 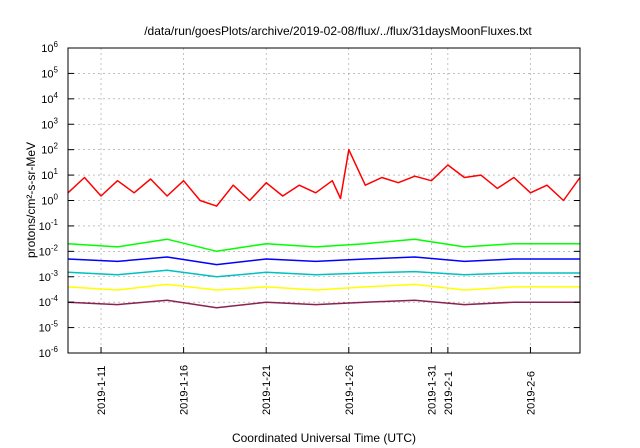 I want to click on x-axis-label: Coordinated Universal Time (UTC), so click(x=324, y=438).